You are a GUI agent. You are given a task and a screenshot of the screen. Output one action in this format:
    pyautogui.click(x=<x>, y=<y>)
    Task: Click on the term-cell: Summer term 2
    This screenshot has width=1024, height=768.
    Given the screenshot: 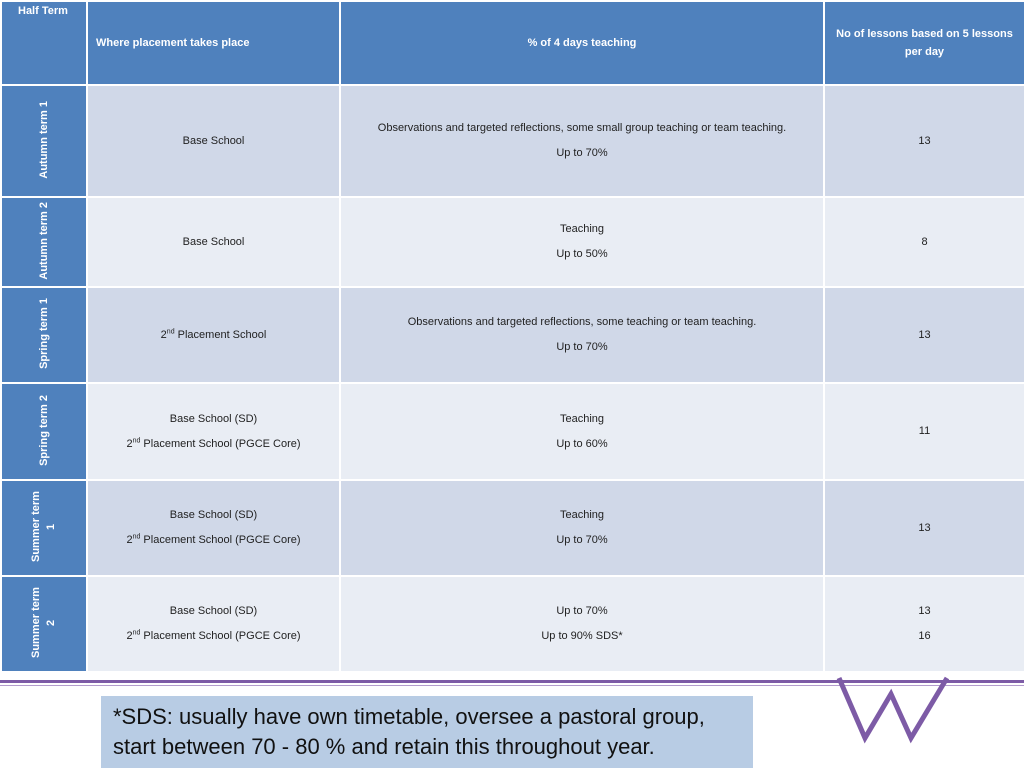 What is the action you would take?
    pyautogui.click(x=44, y=624)
    